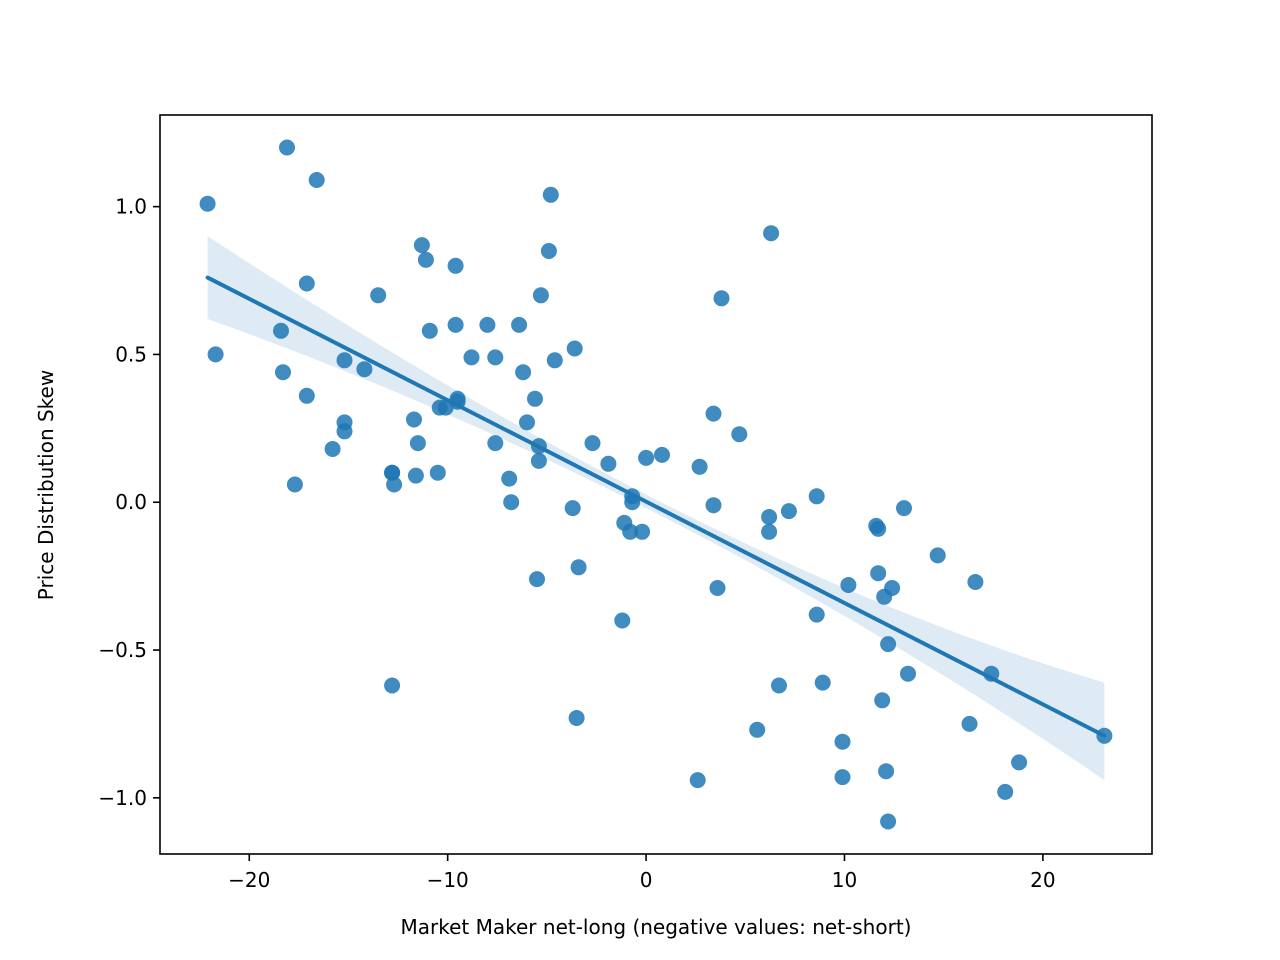 The width and height of the screenshot is (1280, 960). Describe the element at coordinates (122, 650) in the screenshot. I see `y-tick-label: −0.5` at that location.